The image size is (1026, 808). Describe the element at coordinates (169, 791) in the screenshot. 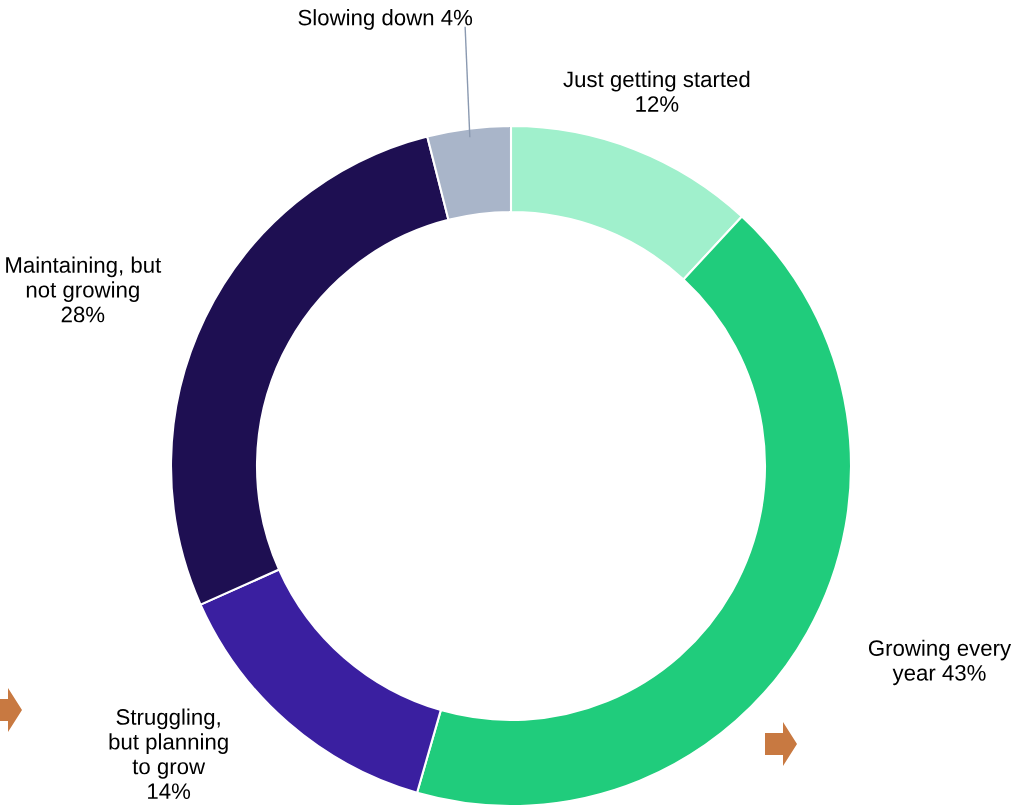

I see `data-label: 14%` at that location.